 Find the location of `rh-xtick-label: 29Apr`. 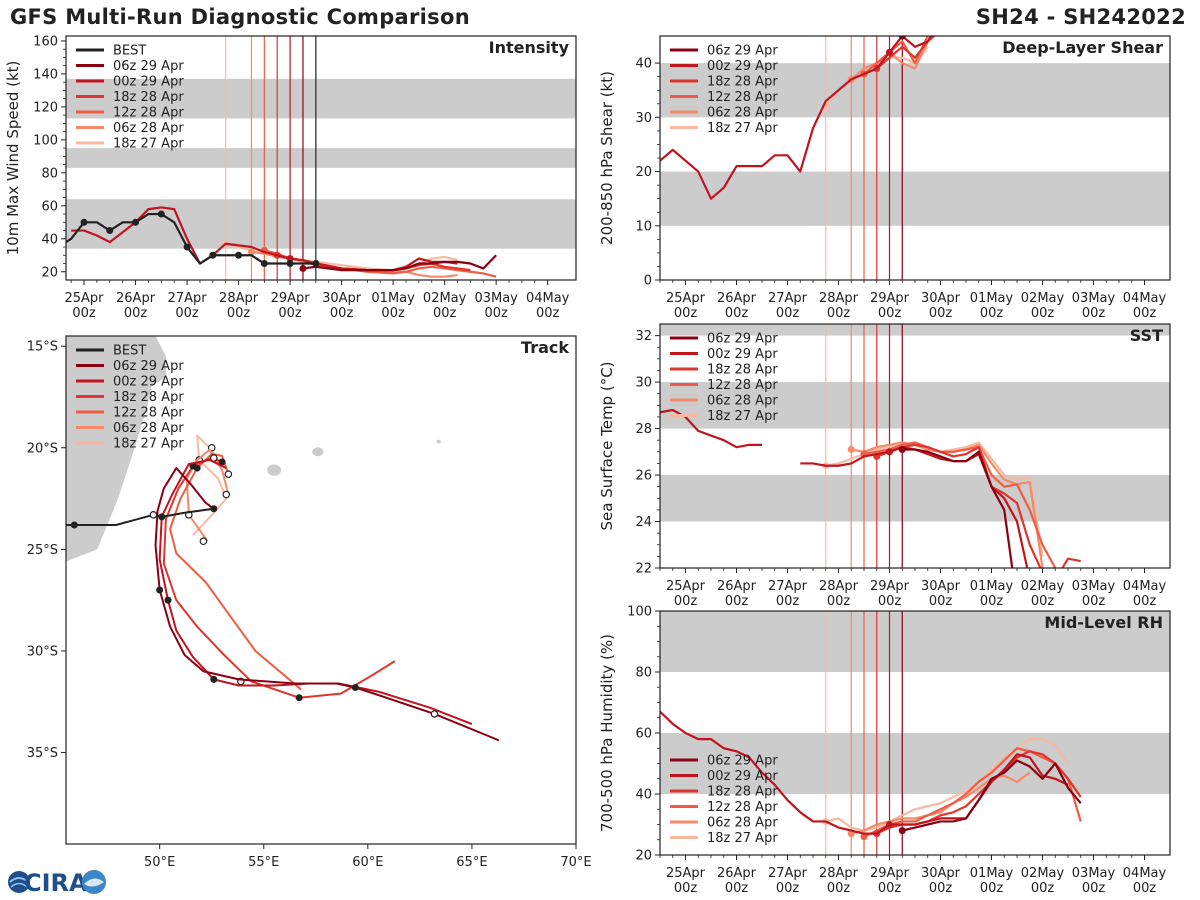

rh-xtick-label: 29Apr is located at coordinates (890, 873).